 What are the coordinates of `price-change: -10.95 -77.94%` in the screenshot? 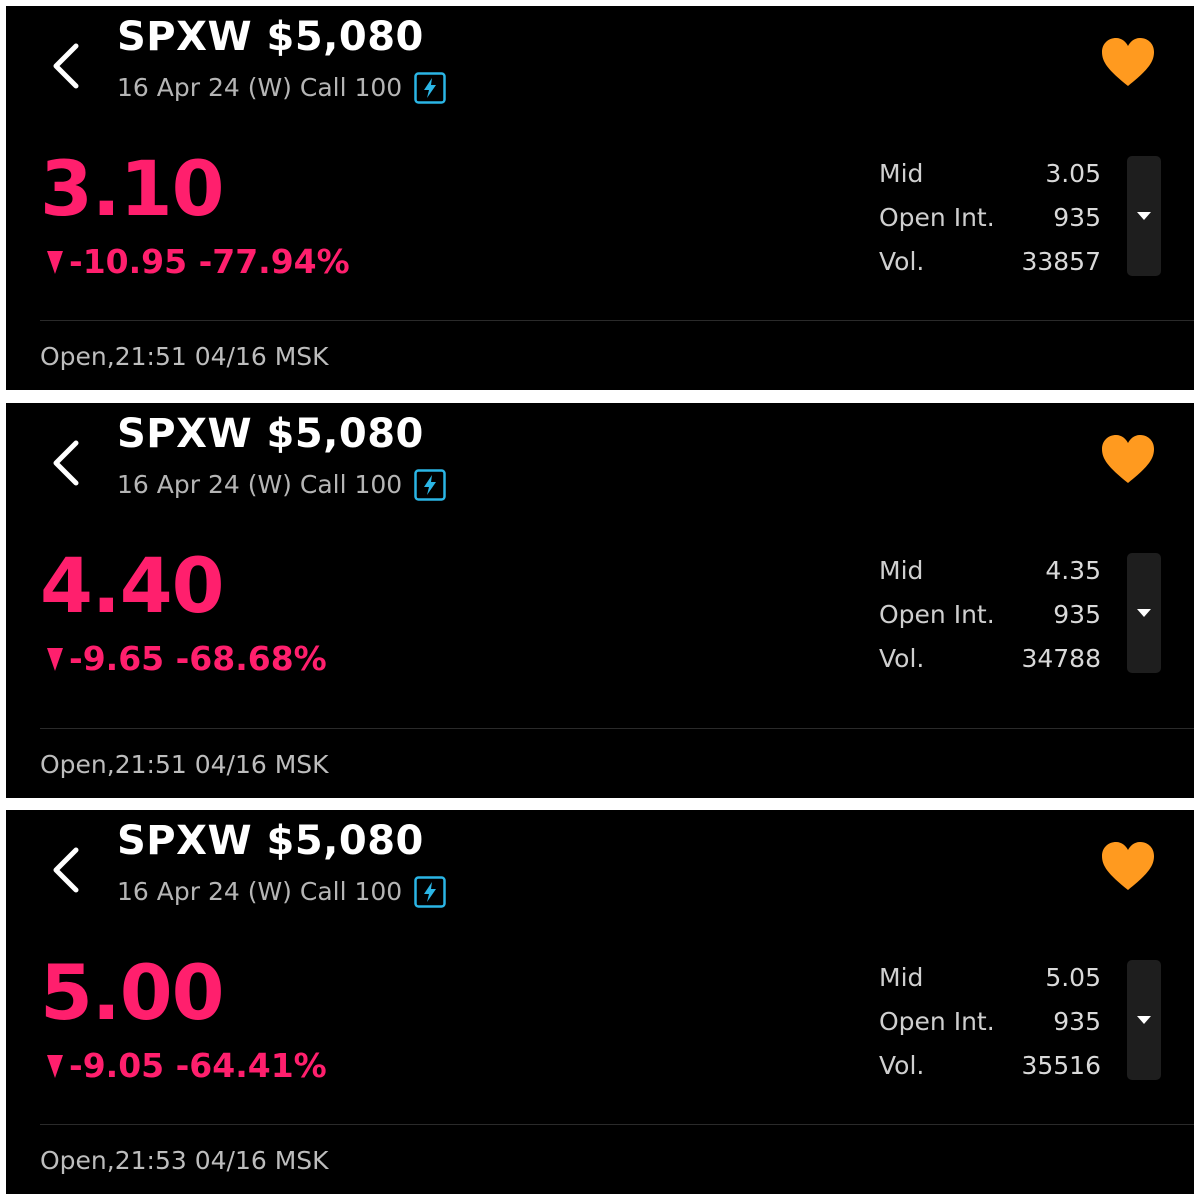 It's located at (198, 261).